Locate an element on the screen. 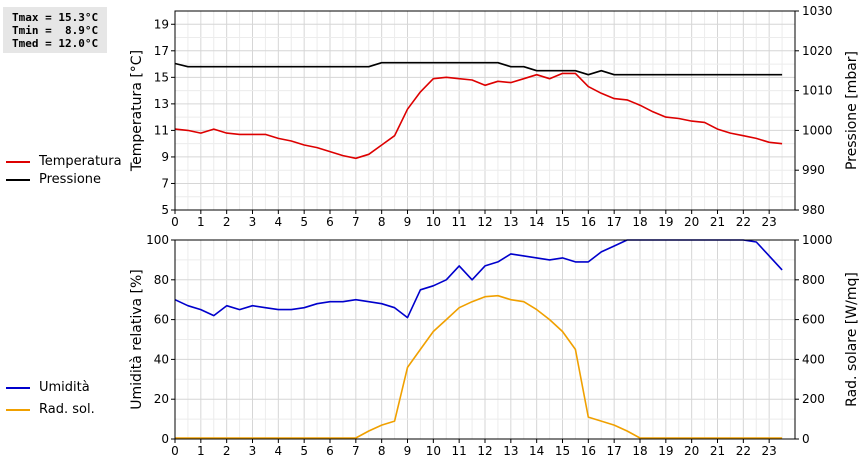  y2-tick-label: 990 is located at coordinates (813, 170).